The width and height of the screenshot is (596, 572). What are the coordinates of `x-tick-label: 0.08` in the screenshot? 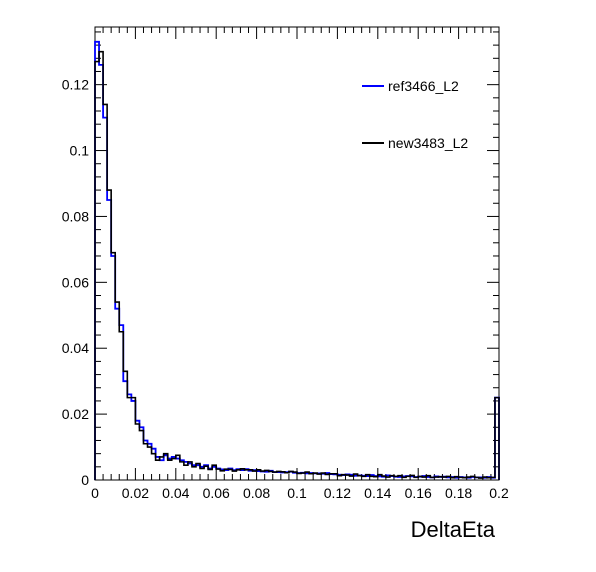 It's located at (256, 493).